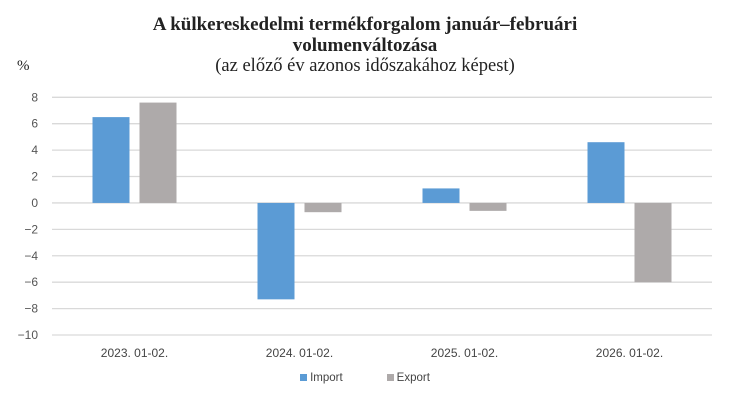 Image resolution: width=730 pixels, height=402 pixels. What do you see at coordinates (299, 353) in the screenshot?
I see `x-category-label: 2024. 01-02.` at bounding box center [299, 353].